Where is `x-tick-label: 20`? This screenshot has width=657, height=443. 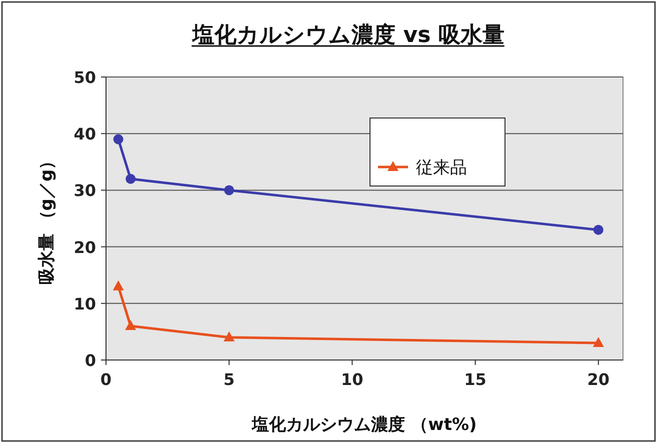
x-tick-label: 20 is located at coordinates (598, 379).